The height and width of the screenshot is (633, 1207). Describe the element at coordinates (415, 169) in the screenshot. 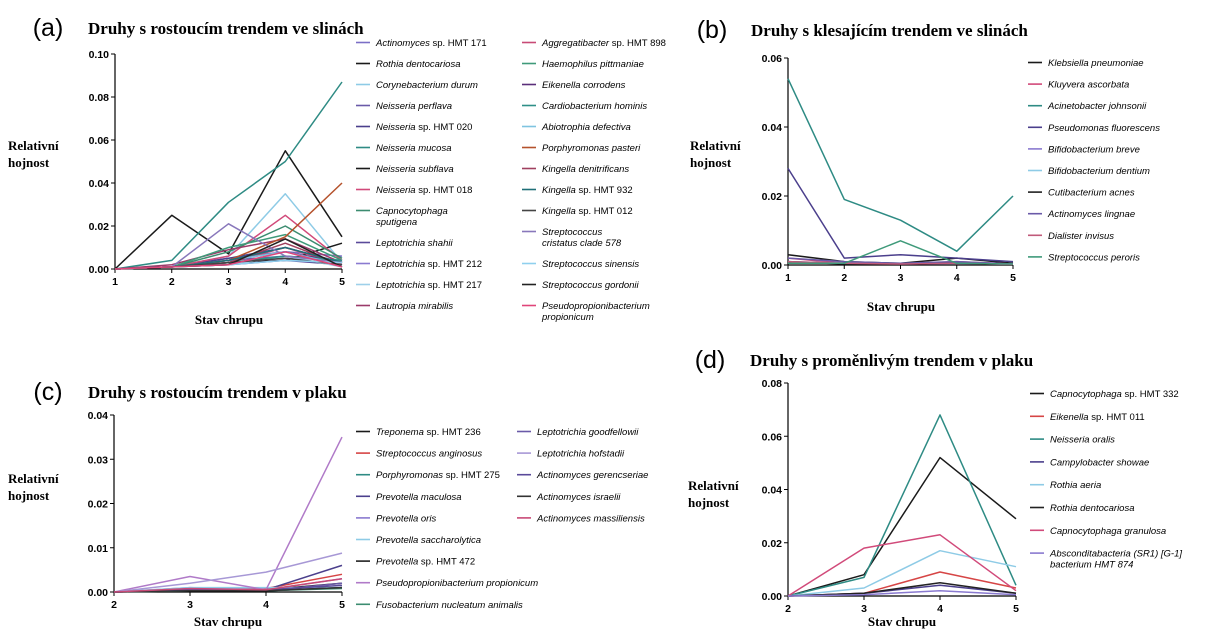

I see `legend-label-part: Neisseria subflava` at that location.